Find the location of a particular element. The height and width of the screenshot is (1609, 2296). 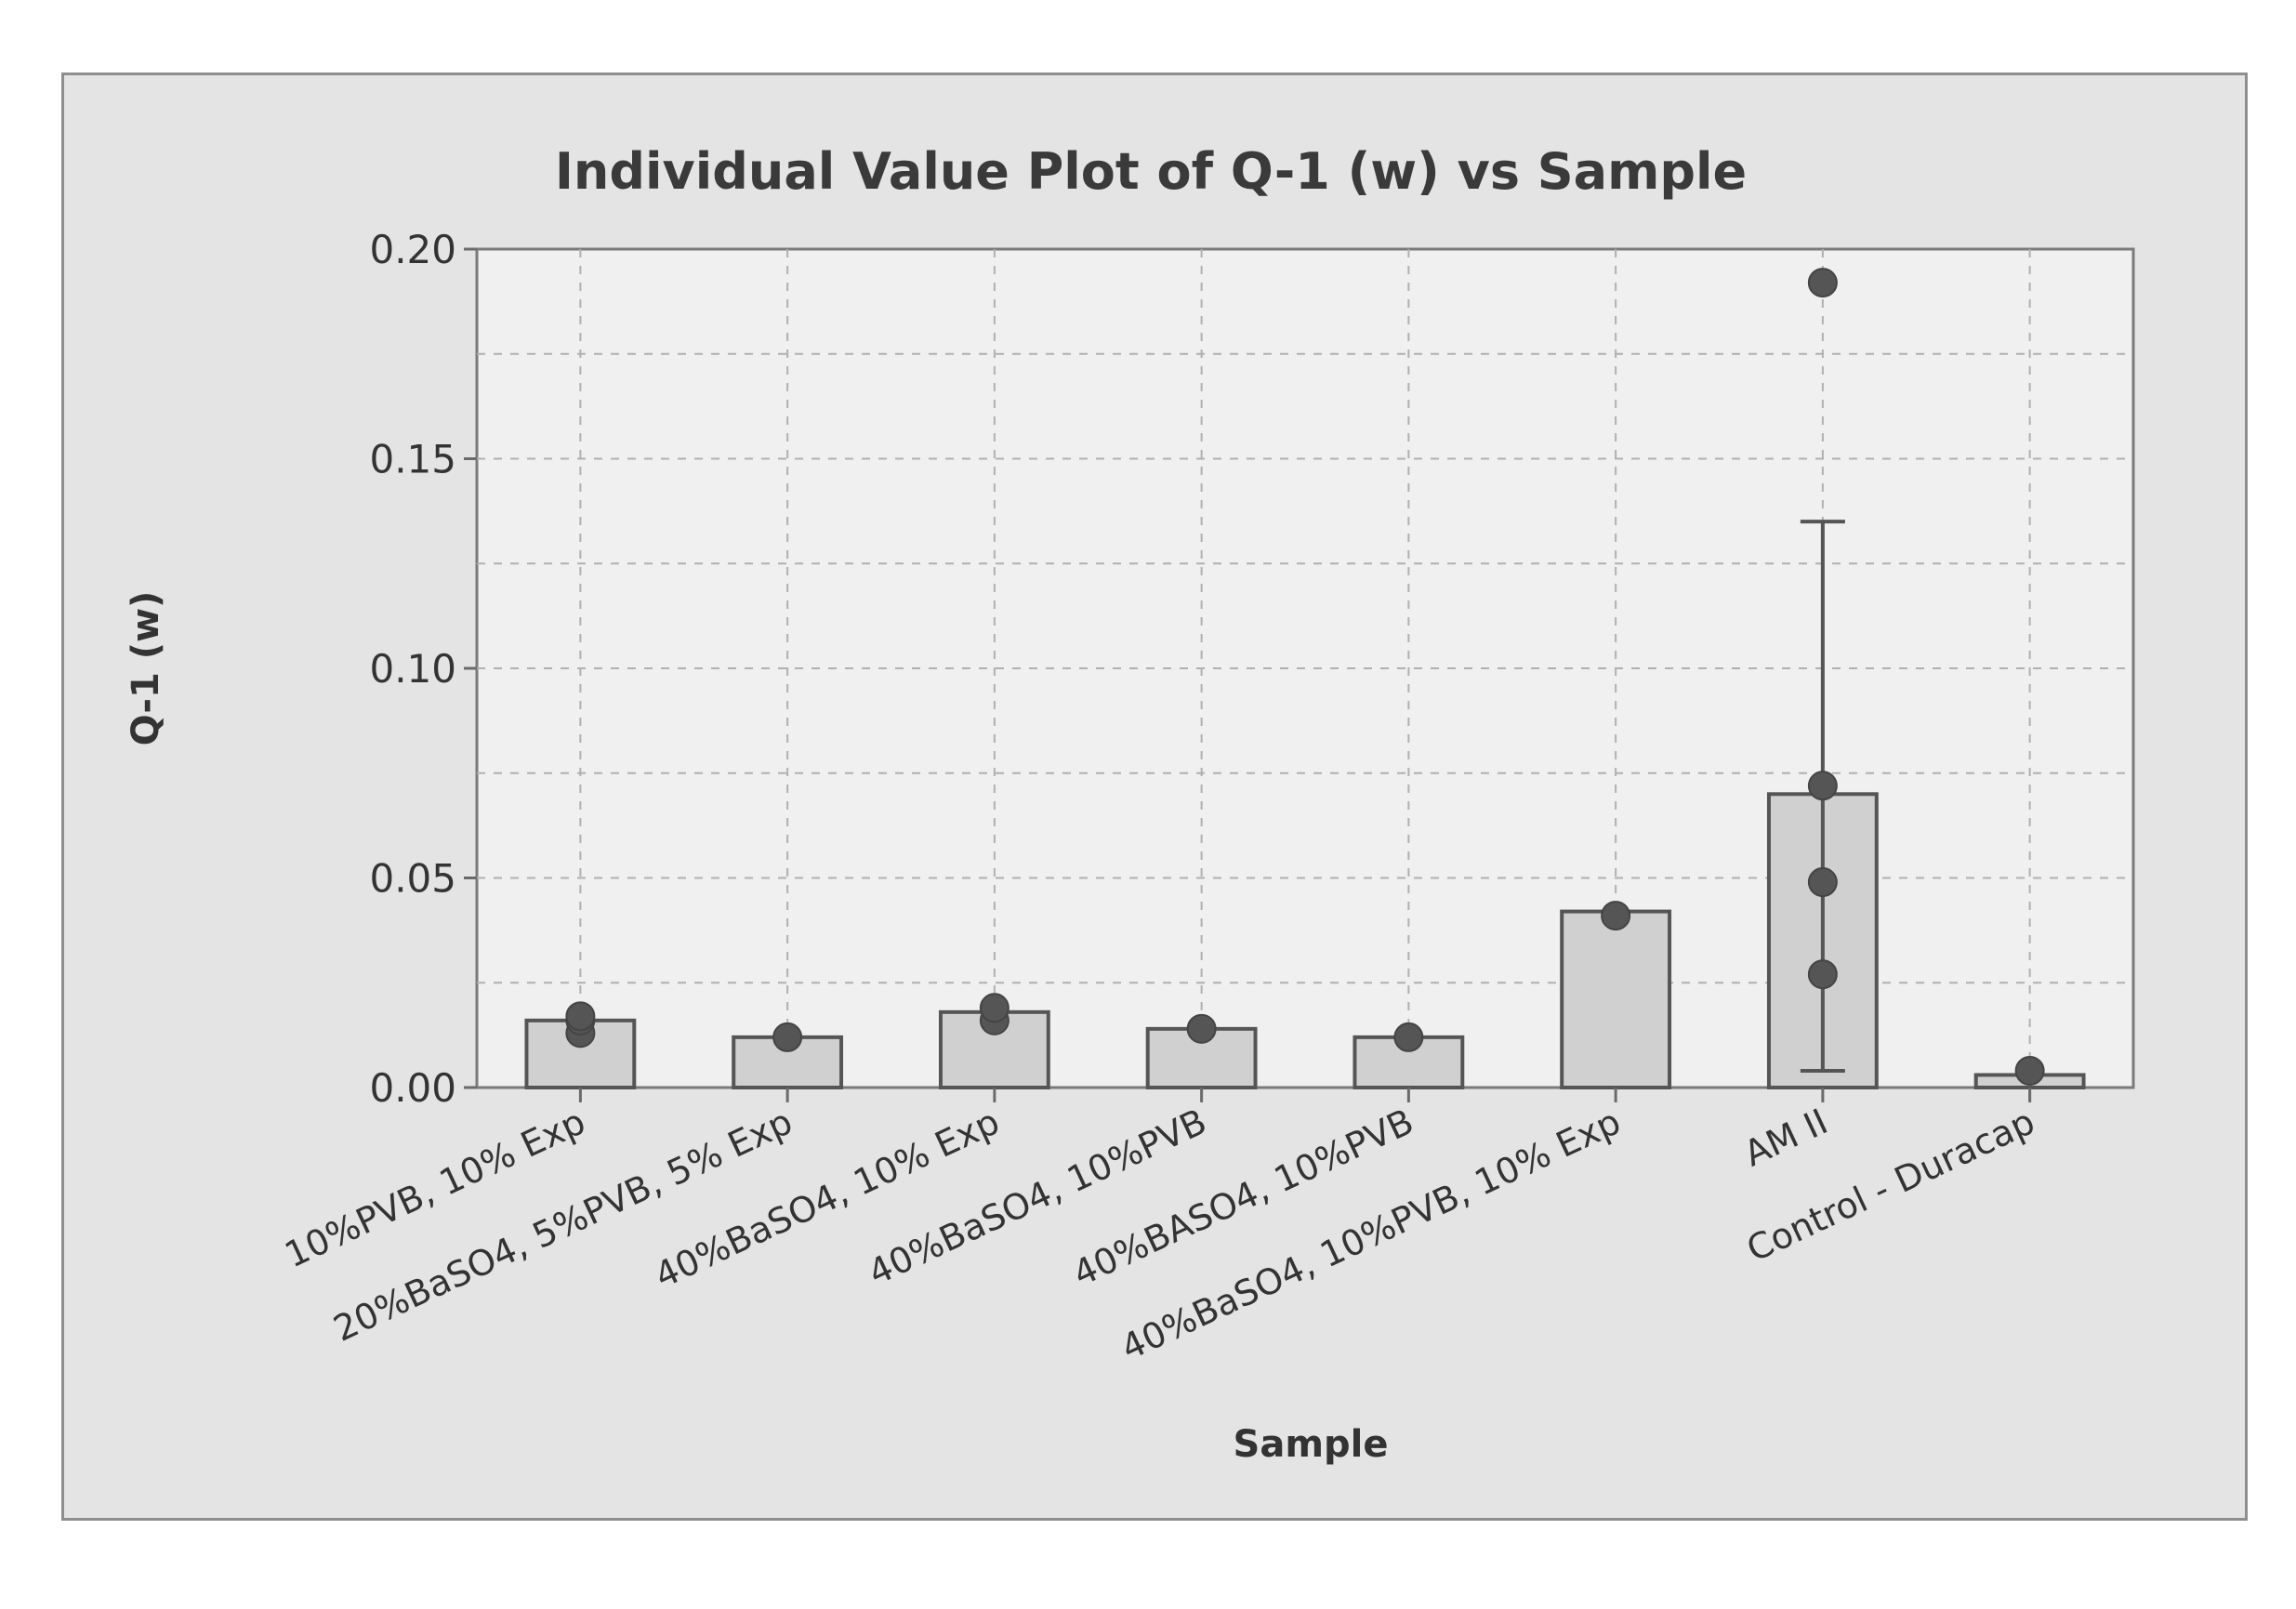

y-tick-label: 0.00 is located at coordinates (413, 1088).